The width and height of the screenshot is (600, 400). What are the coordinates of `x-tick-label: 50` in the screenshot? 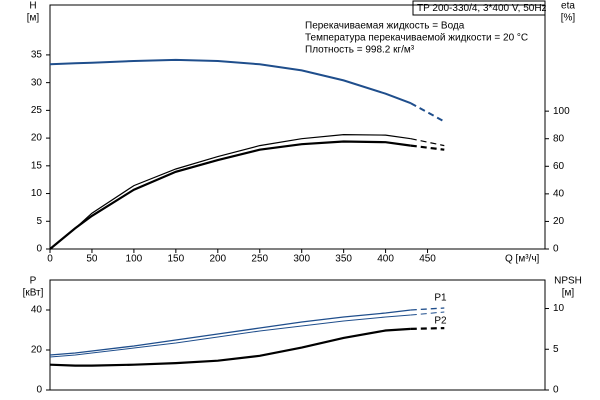 It's located at (92, 259).